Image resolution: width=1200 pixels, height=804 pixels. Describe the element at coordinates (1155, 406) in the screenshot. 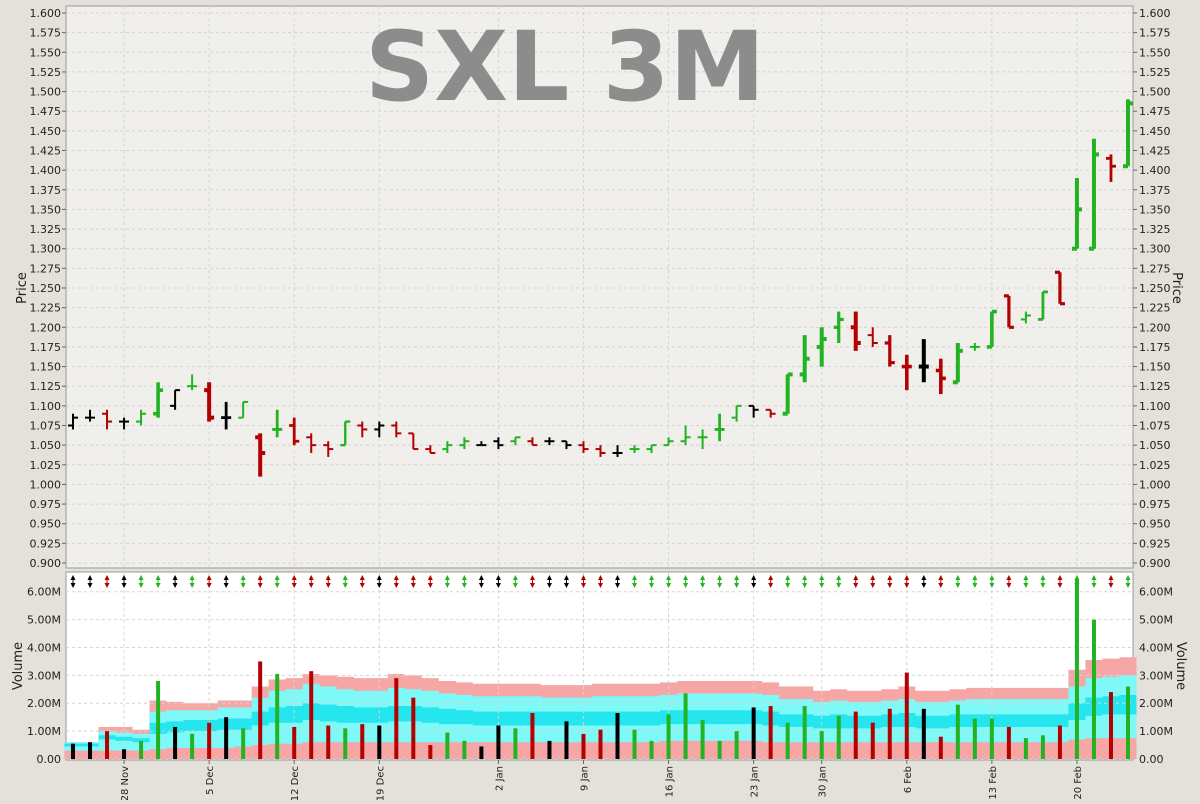

I see `price-tick-label: 1.100` at that location.